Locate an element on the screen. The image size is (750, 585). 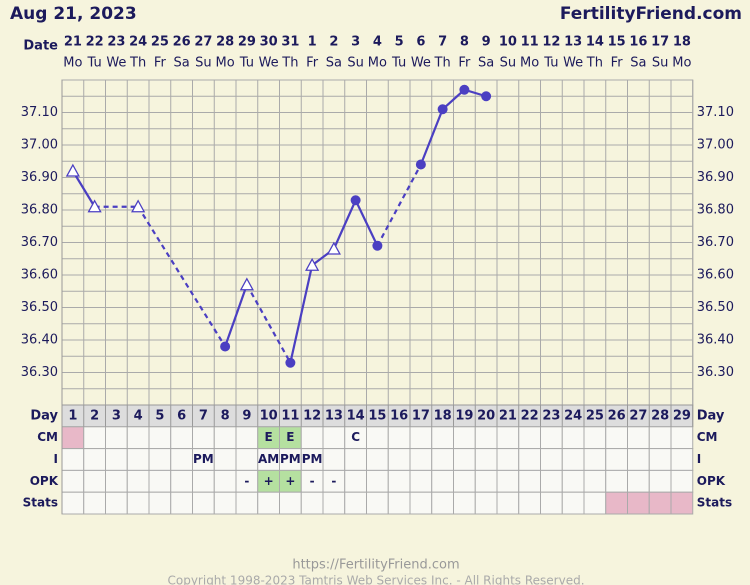
date-label: 14 is located at coordinates (595, 42).